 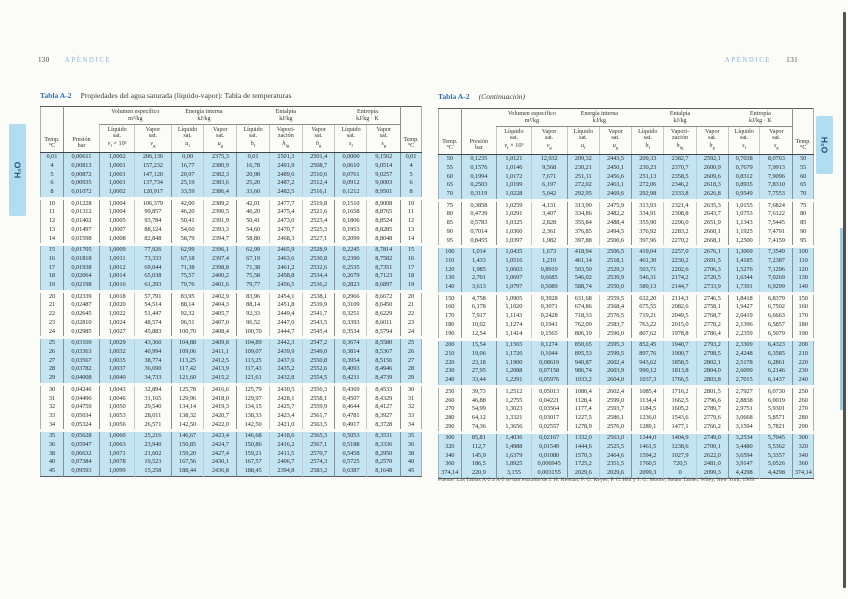 I want to click on cell: 8,6011, so click(x=383, y=323).